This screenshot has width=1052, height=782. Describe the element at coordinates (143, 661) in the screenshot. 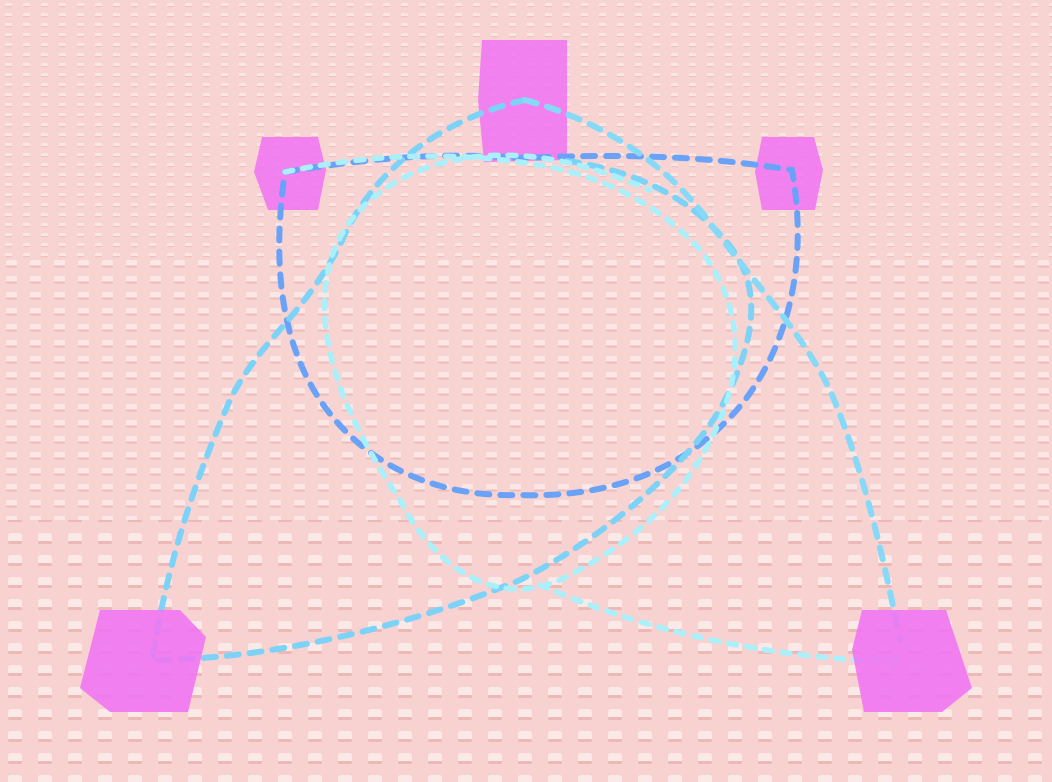

I see `lower-left-part` at that location.